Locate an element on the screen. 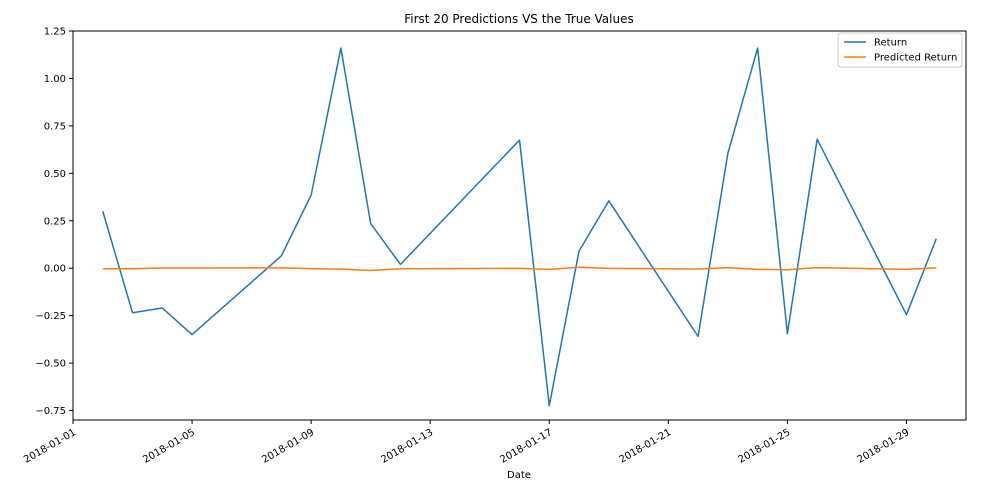  y-tick-label: 1.00 is located at coordinates (55, 79).